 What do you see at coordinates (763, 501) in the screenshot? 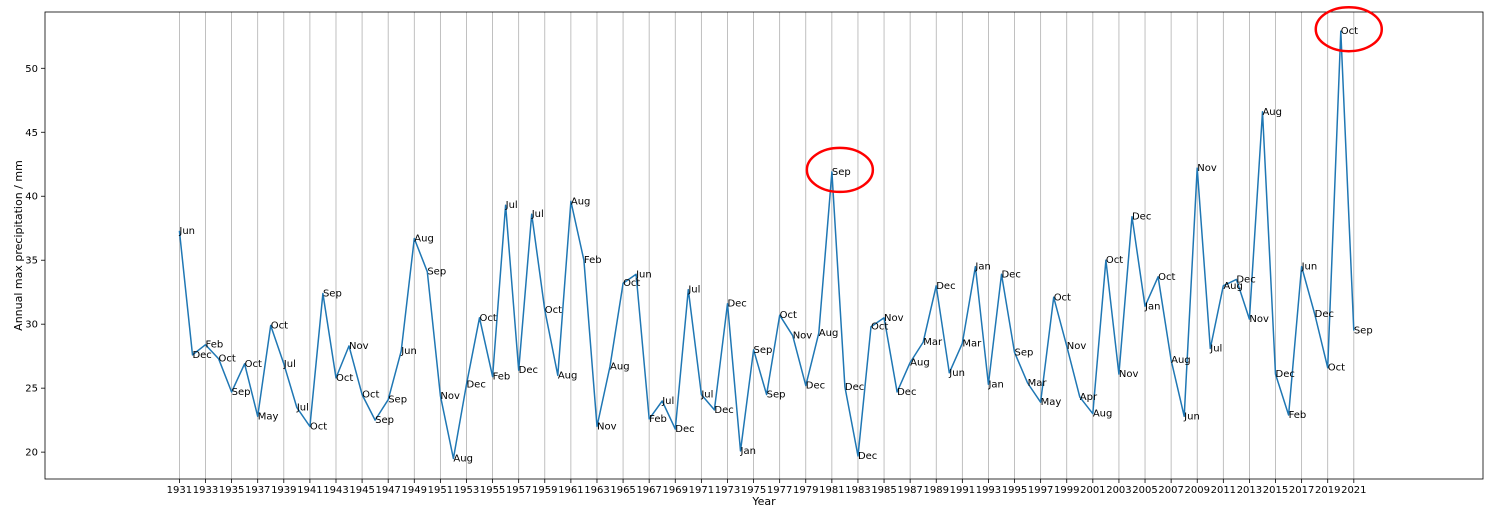
I see `x-axis-title: Year` at bounding box center [763, 501].